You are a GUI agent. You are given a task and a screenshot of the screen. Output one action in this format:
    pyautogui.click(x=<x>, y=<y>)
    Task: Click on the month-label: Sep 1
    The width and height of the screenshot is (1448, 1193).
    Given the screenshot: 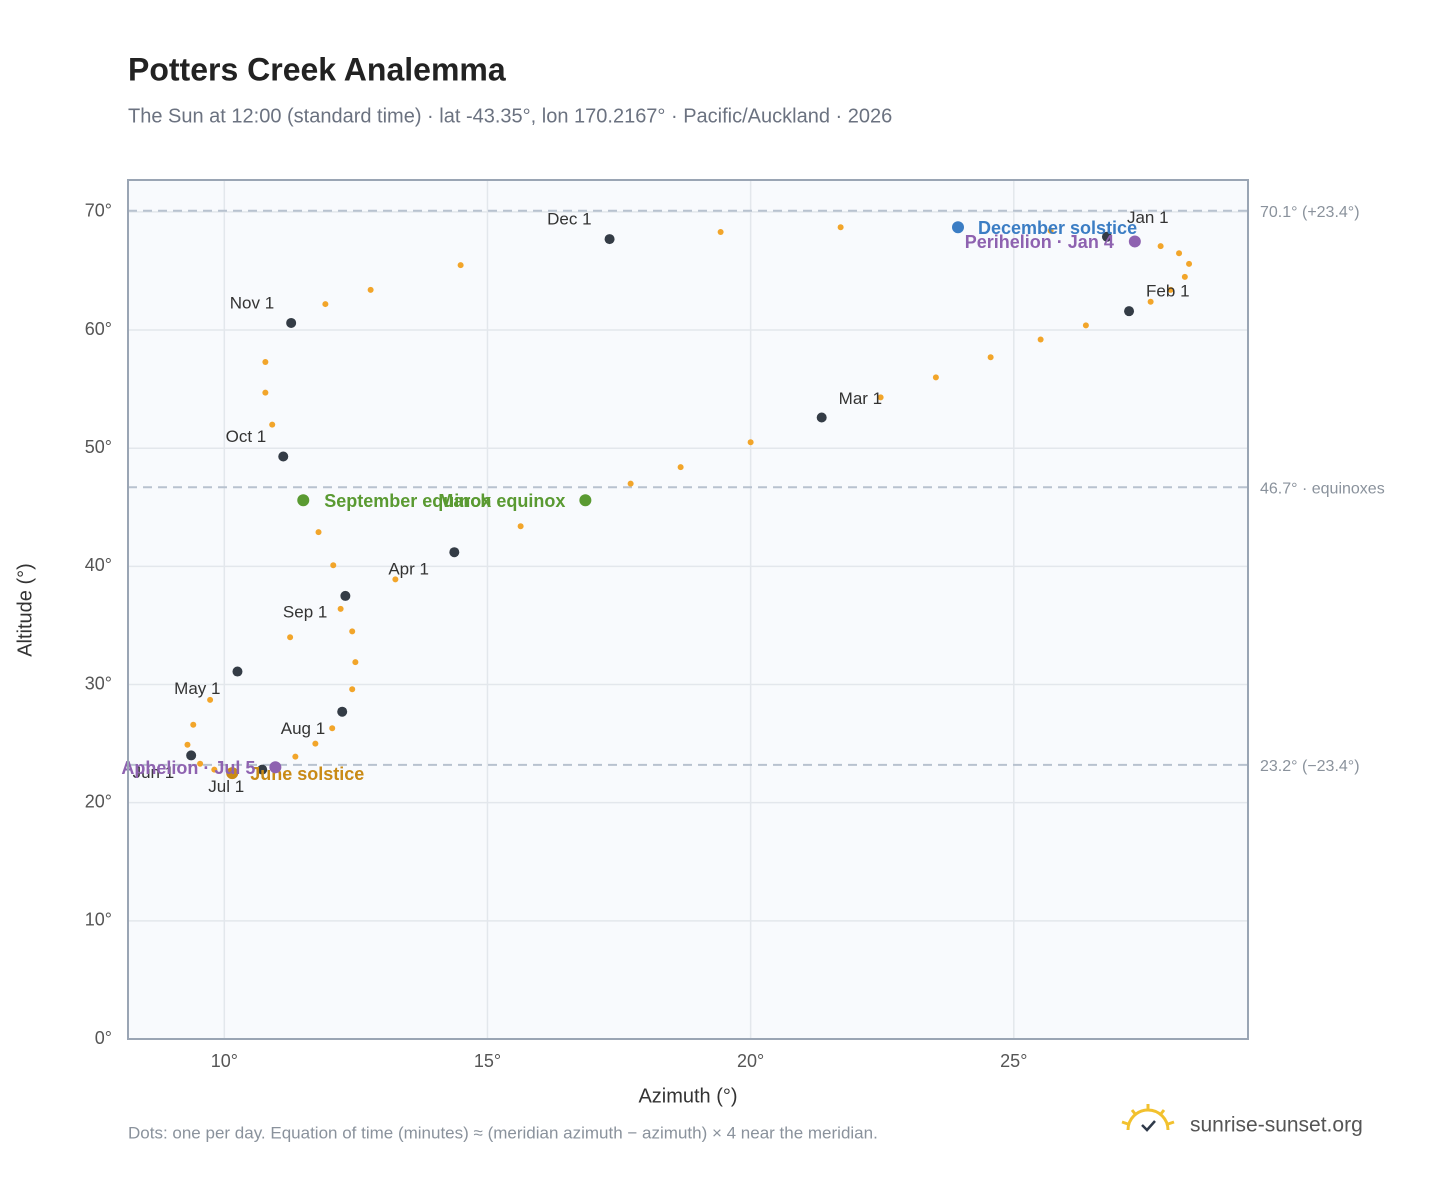 What is the action you would take?
    pyautogui.click(x=305, y=611)
    